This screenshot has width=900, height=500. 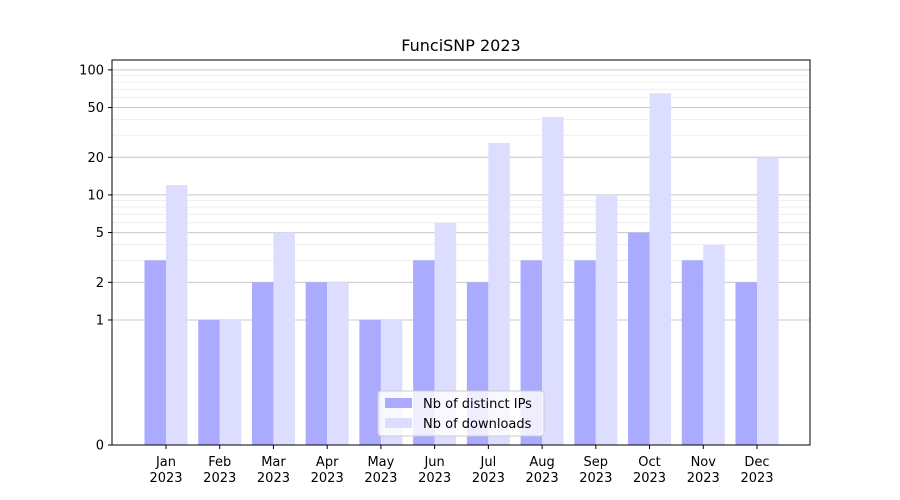 What do you see at coordinates (100, 446) in the screenshot?
I see `y-tick-label: 0` at bounding box center [100, 446].